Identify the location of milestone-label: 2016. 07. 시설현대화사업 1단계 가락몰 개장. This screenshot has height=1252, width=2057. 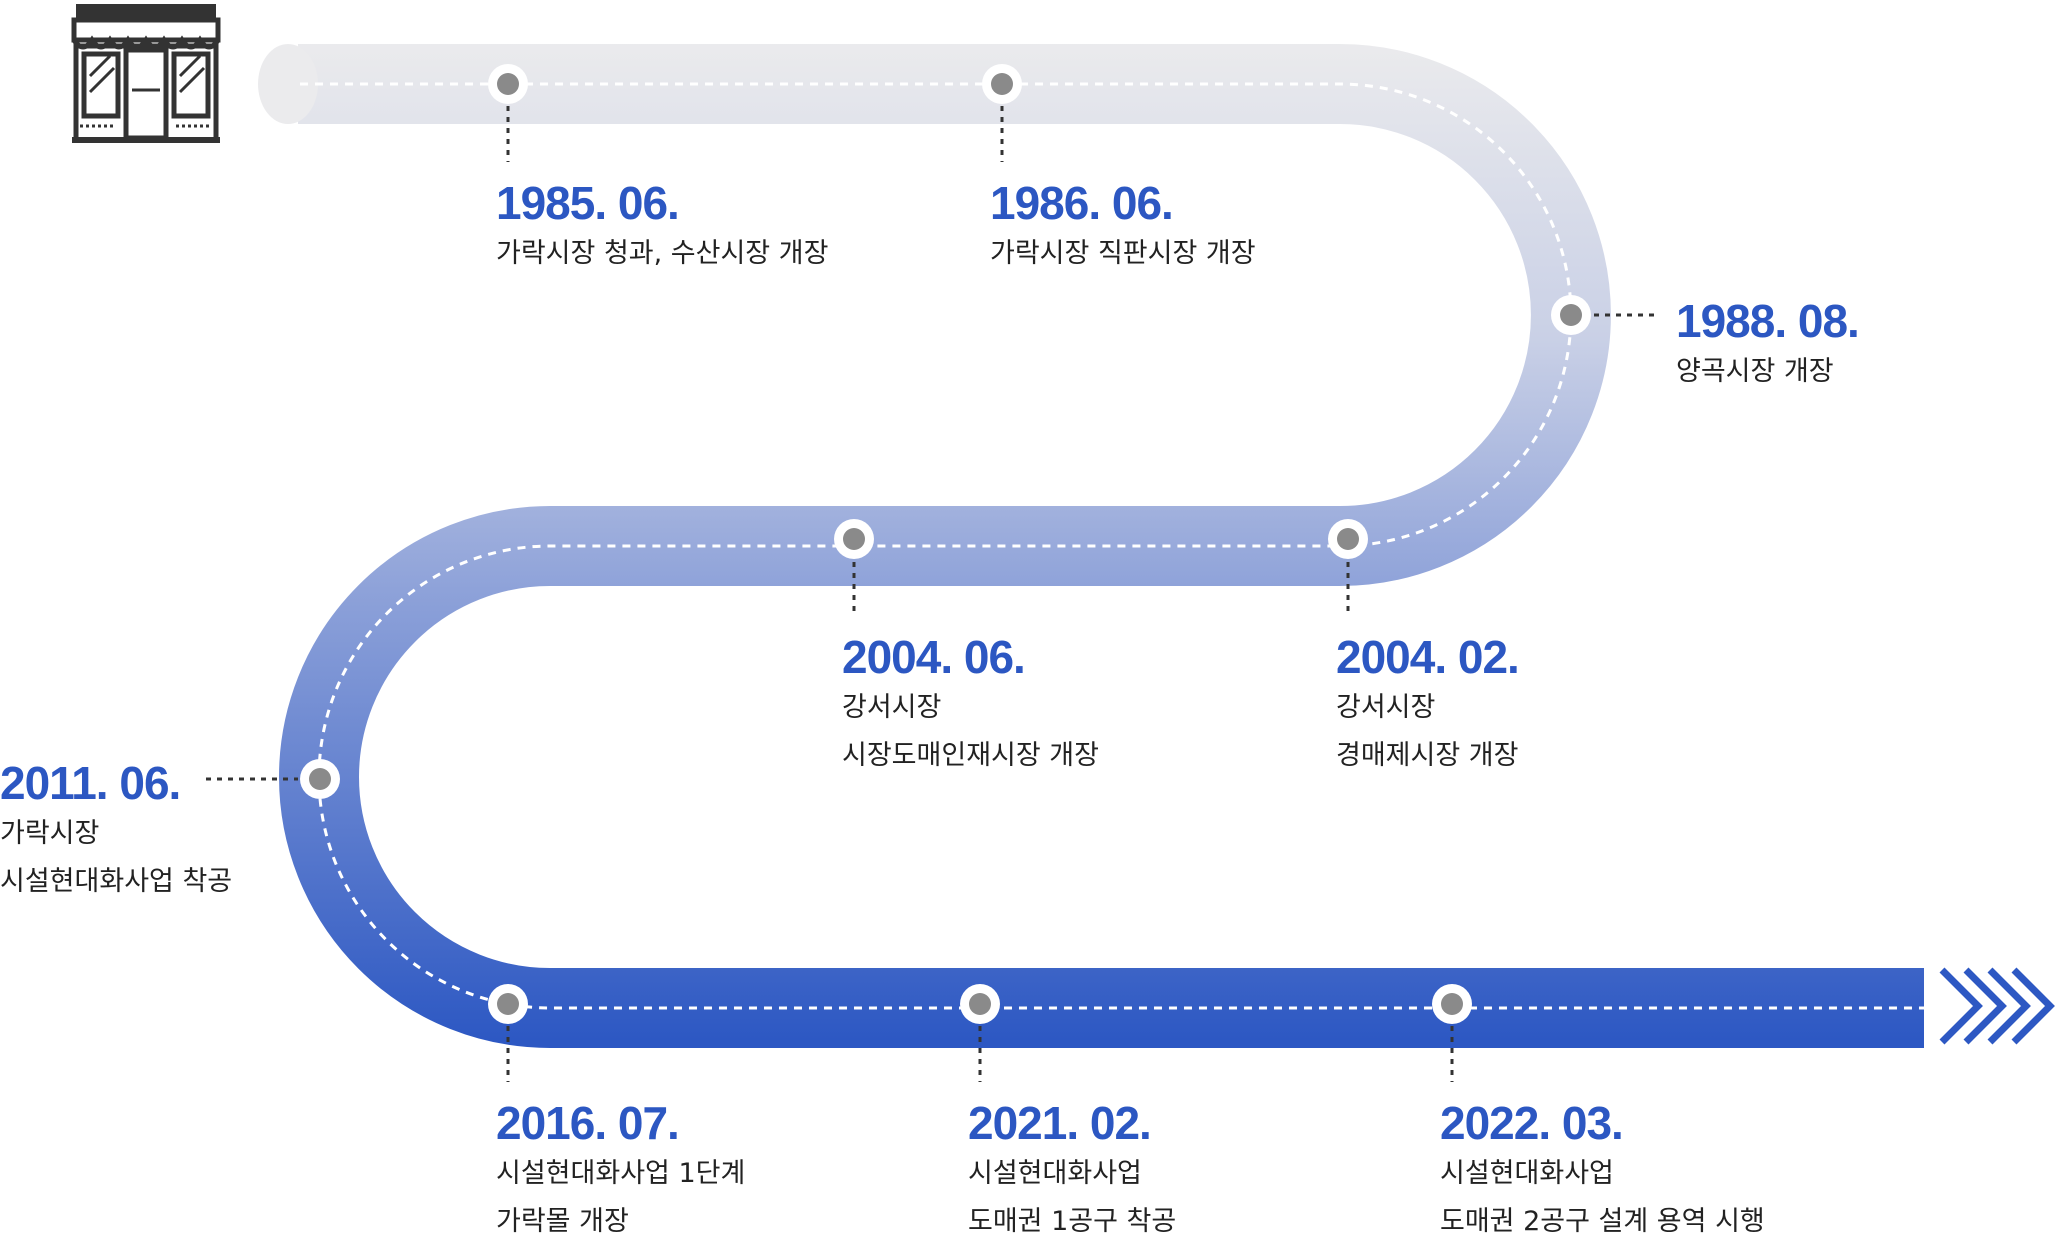
(620, 1171).